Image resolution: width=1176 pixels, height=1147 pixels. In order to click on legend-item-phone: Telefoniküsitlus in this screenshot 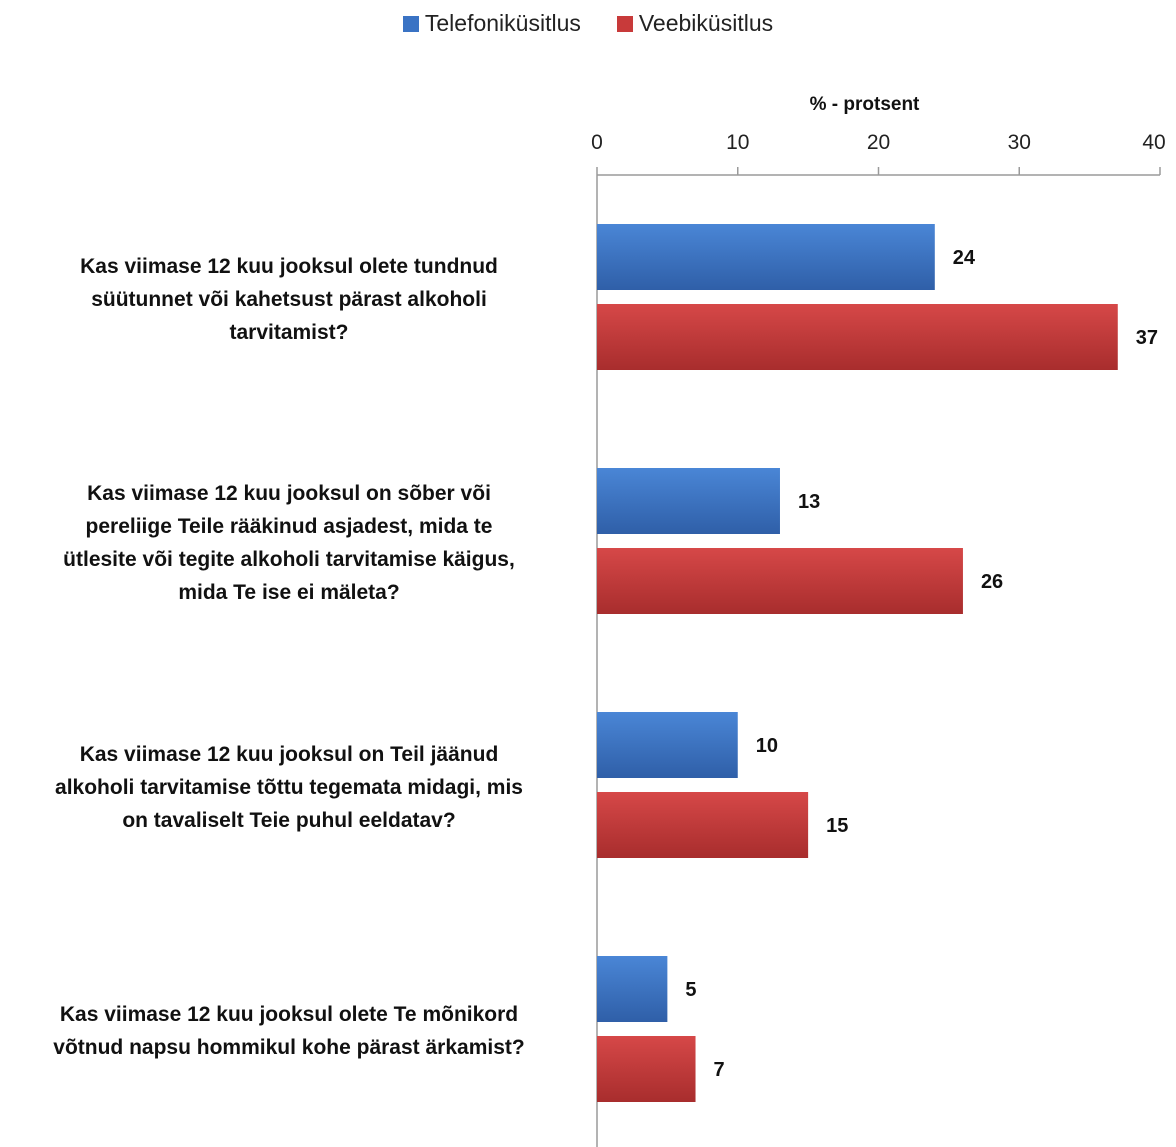, I will do `click(491, 23)`.